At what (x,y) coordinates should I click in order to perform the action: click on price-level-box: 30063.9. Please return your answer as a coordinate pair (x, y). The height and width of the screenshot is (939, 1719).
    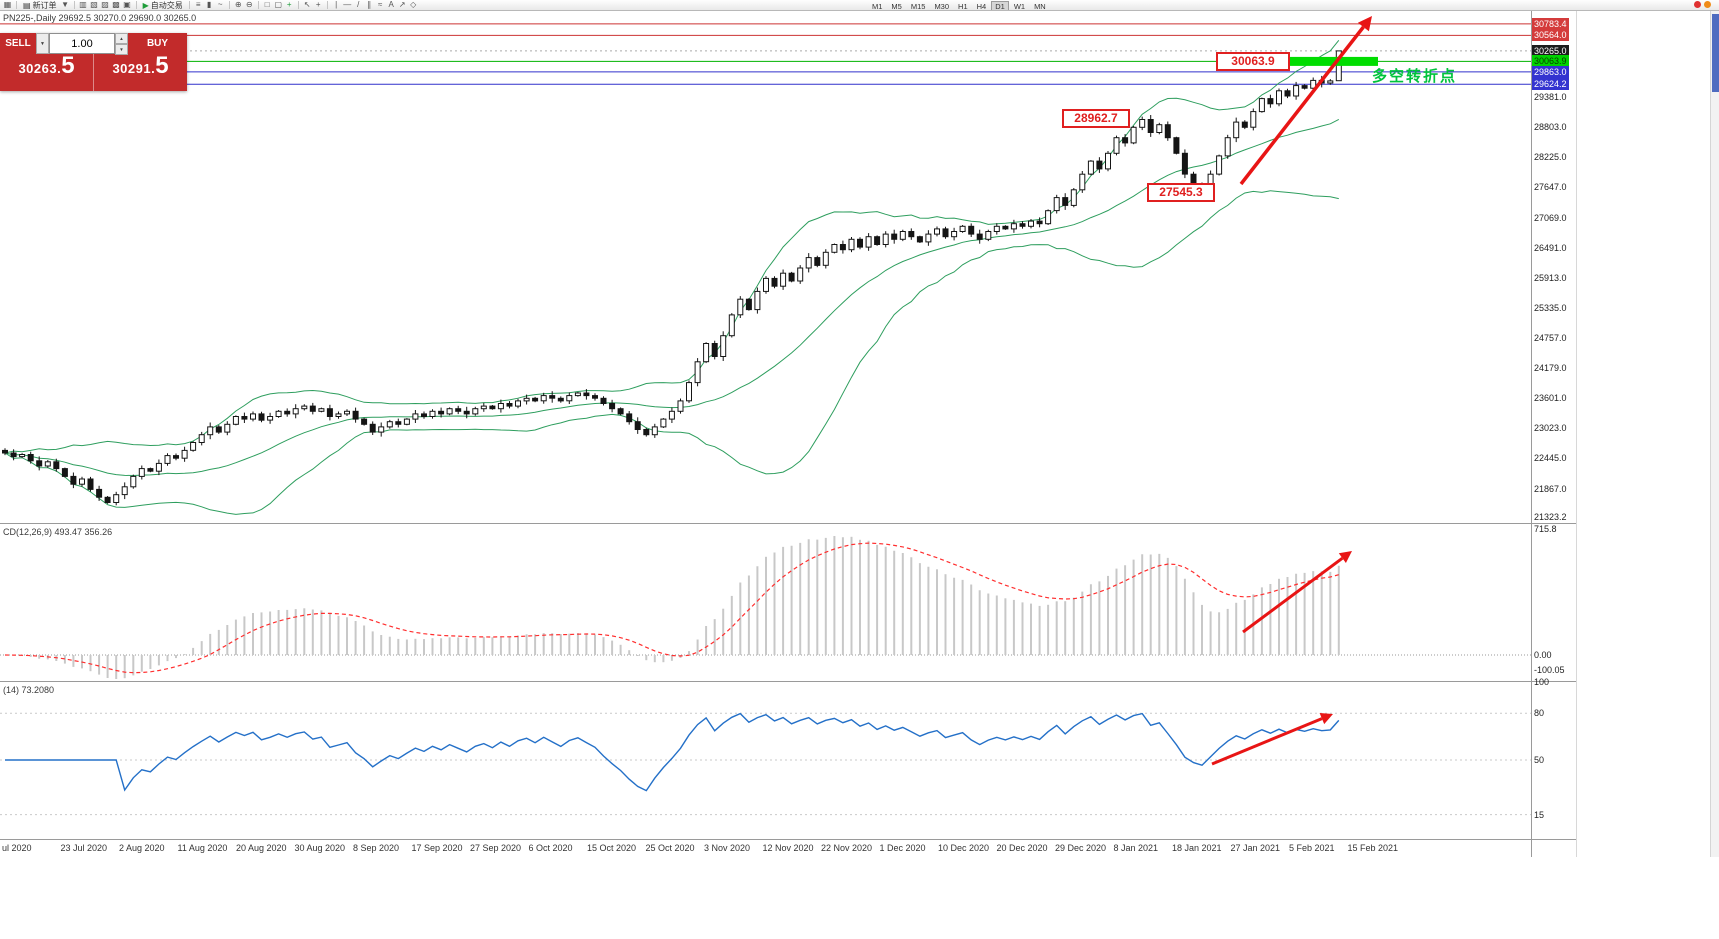
    Looking at the image, I should click on (1550, 61).